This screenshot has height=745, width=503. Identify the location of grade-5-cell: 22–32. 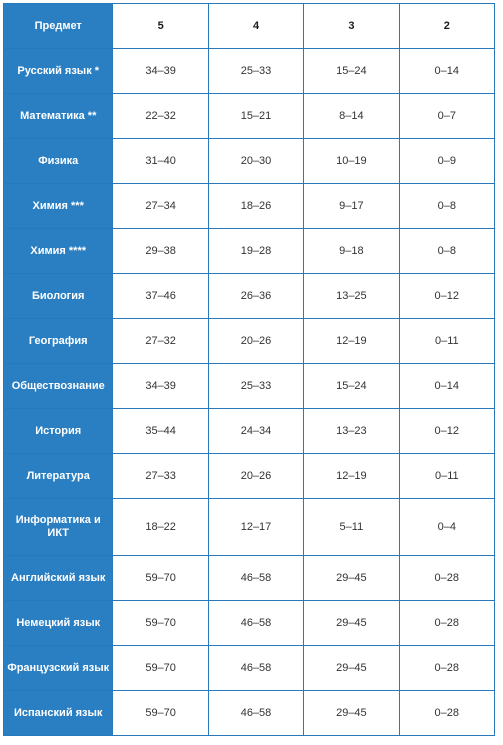
(160, 116).